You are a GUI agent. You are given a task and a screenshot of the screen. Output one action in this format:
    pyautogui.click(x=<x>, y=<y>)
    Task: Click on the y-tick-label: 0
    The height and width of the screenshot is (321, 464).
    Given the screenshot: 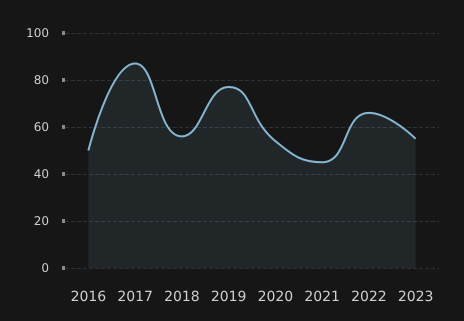 What is the action you would take?
    pyautogui.click(x=45, y=268)
    